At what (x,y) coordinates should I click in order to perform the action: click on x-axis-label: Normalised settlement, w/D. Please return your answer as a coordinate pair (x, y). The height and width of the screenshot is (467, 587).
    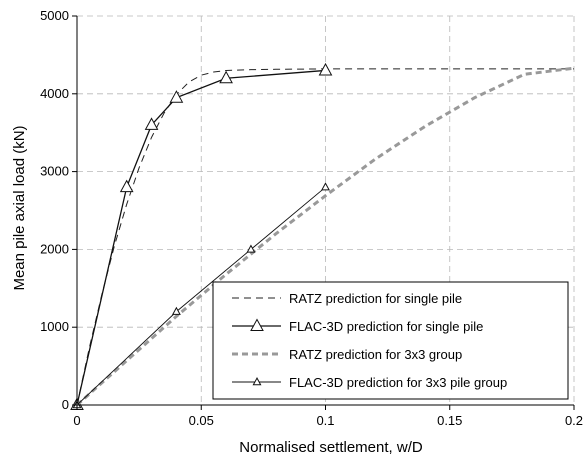
    Looking at the image, I should click on (331, 447).